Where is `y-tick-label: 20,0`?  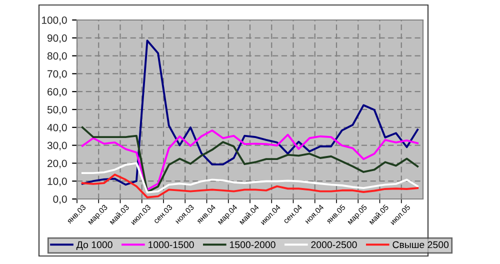 y-tick-label: 20,0 is located at coordinates (57, 164).